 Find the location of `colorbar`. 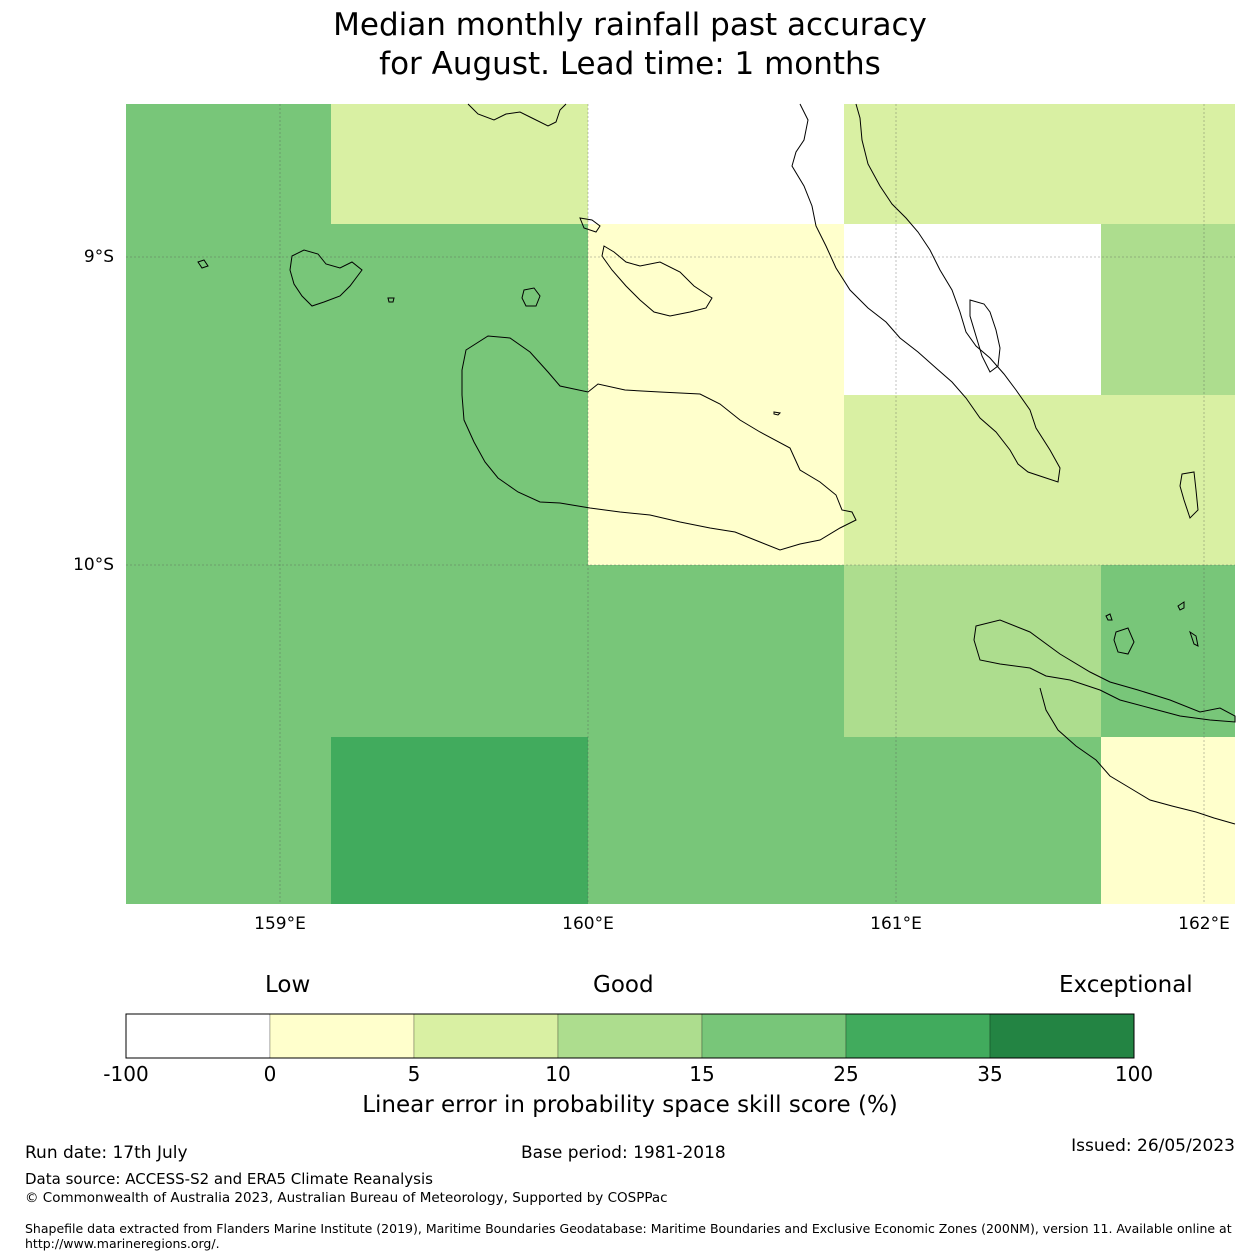

colorbar is located at coordinates (630, 1036).